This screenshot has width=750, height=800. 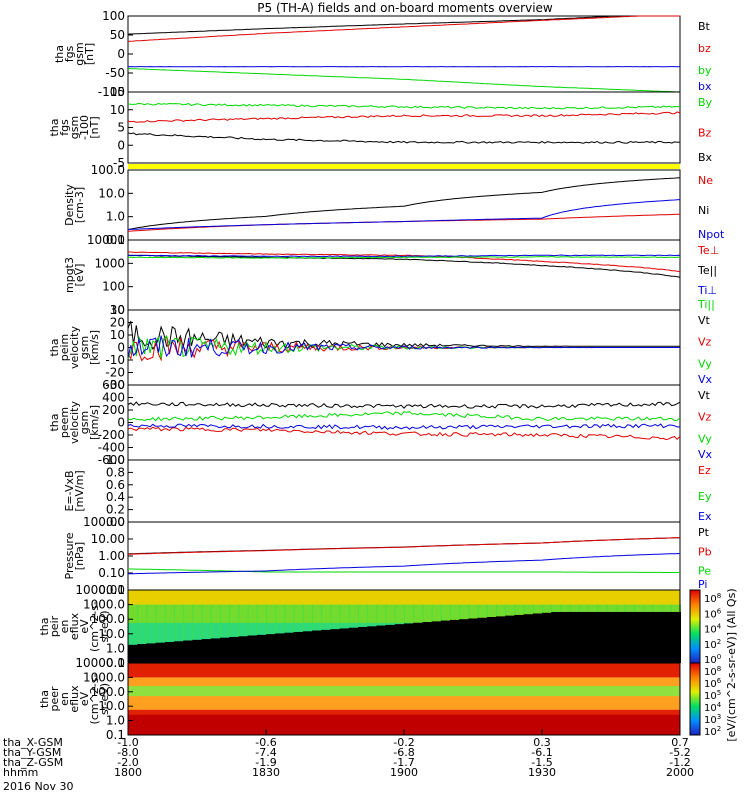 What do you see at coordinates (404, 564) in the screenshot?
I see `series-Pi` at bounding box center [404, 564].